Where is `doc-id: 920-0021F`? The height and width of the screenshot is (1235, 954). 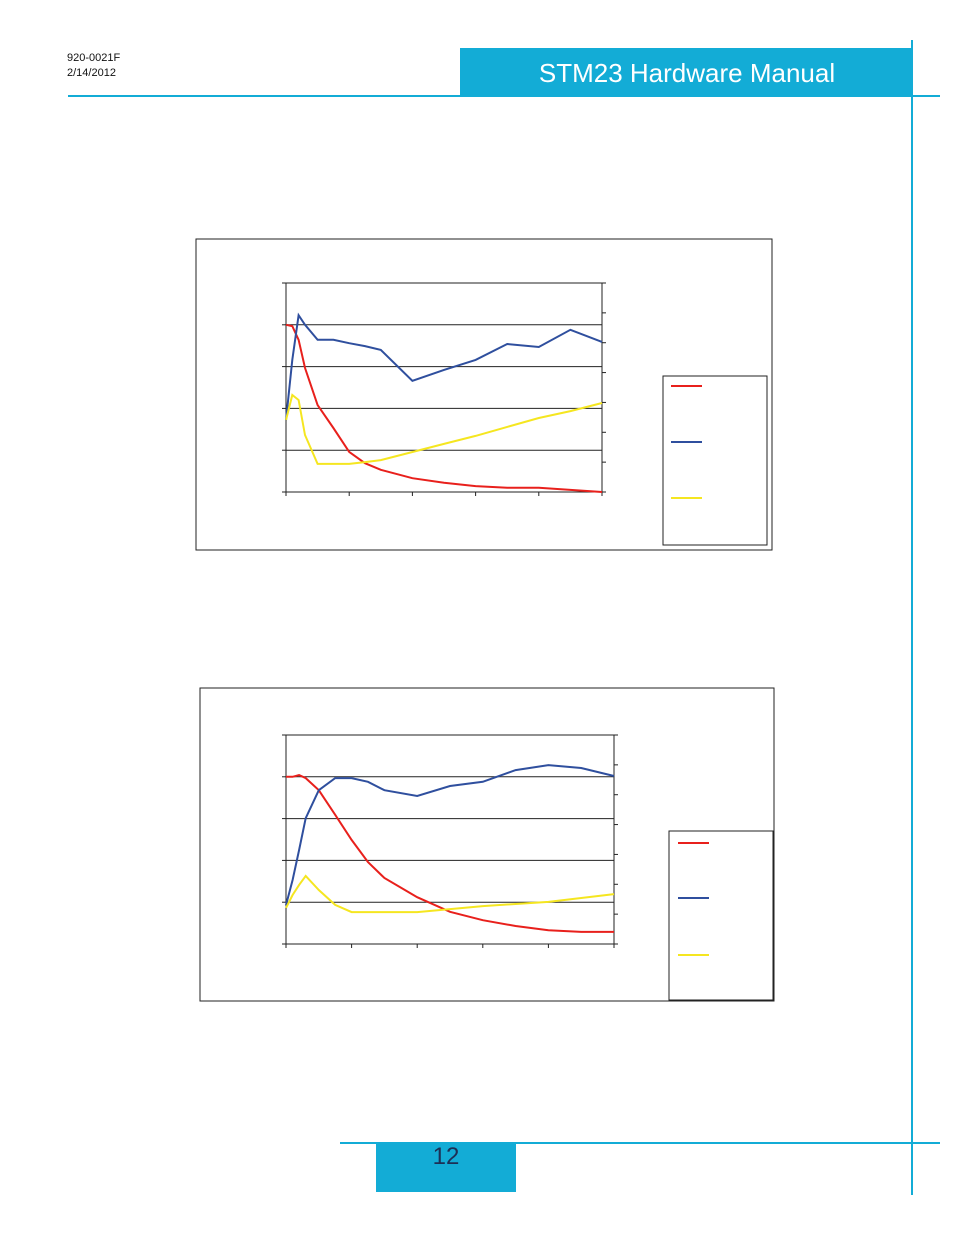 doc-id: 920-0021F is located at coordinates (93, 58).